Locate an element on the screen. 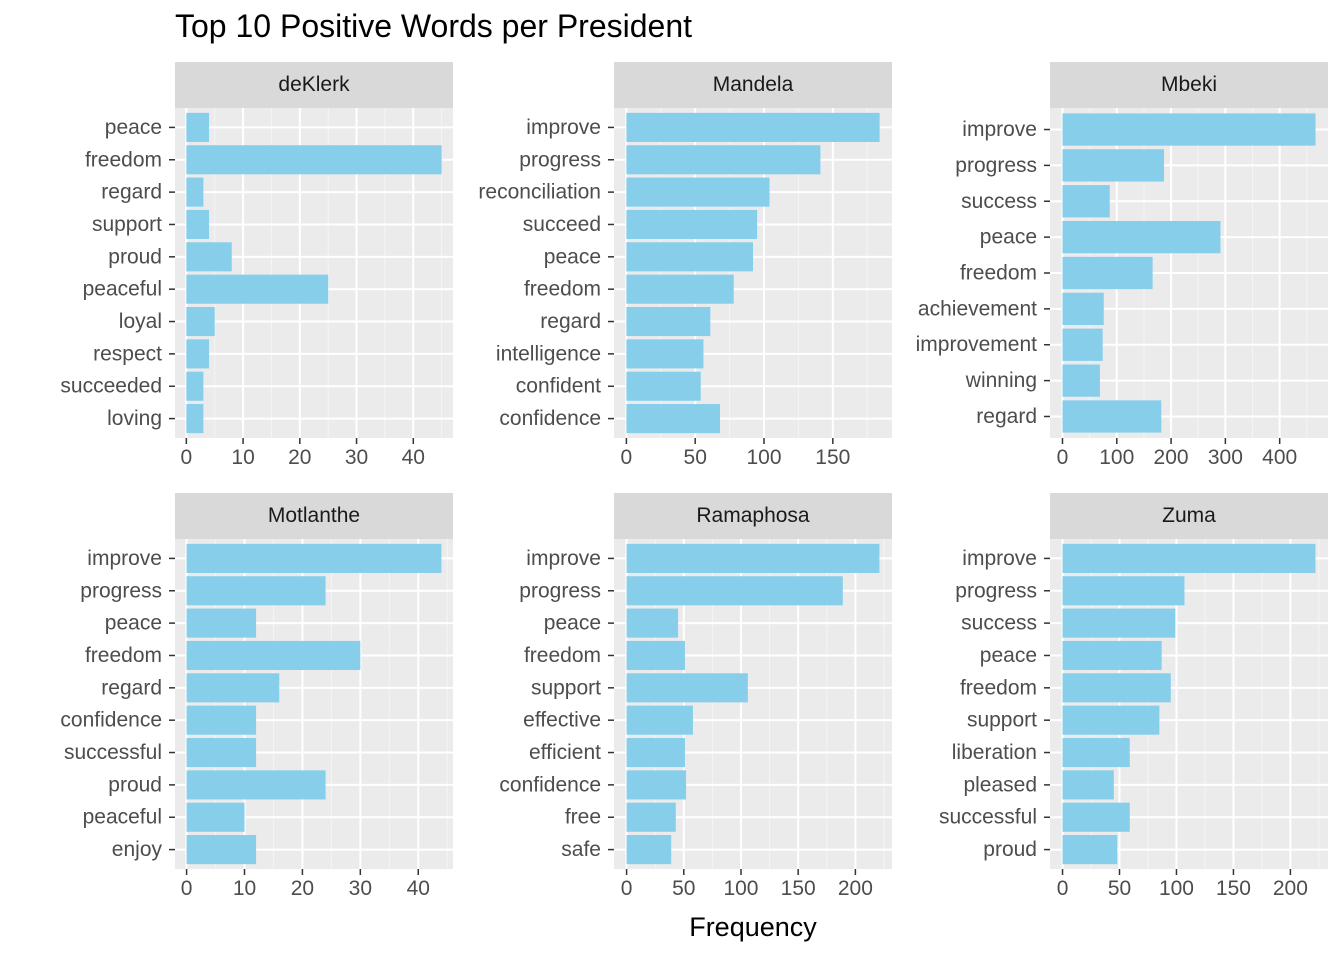 This screenshot has height=960, width=1344. category-label: peace is located at coordinates (133, 623).